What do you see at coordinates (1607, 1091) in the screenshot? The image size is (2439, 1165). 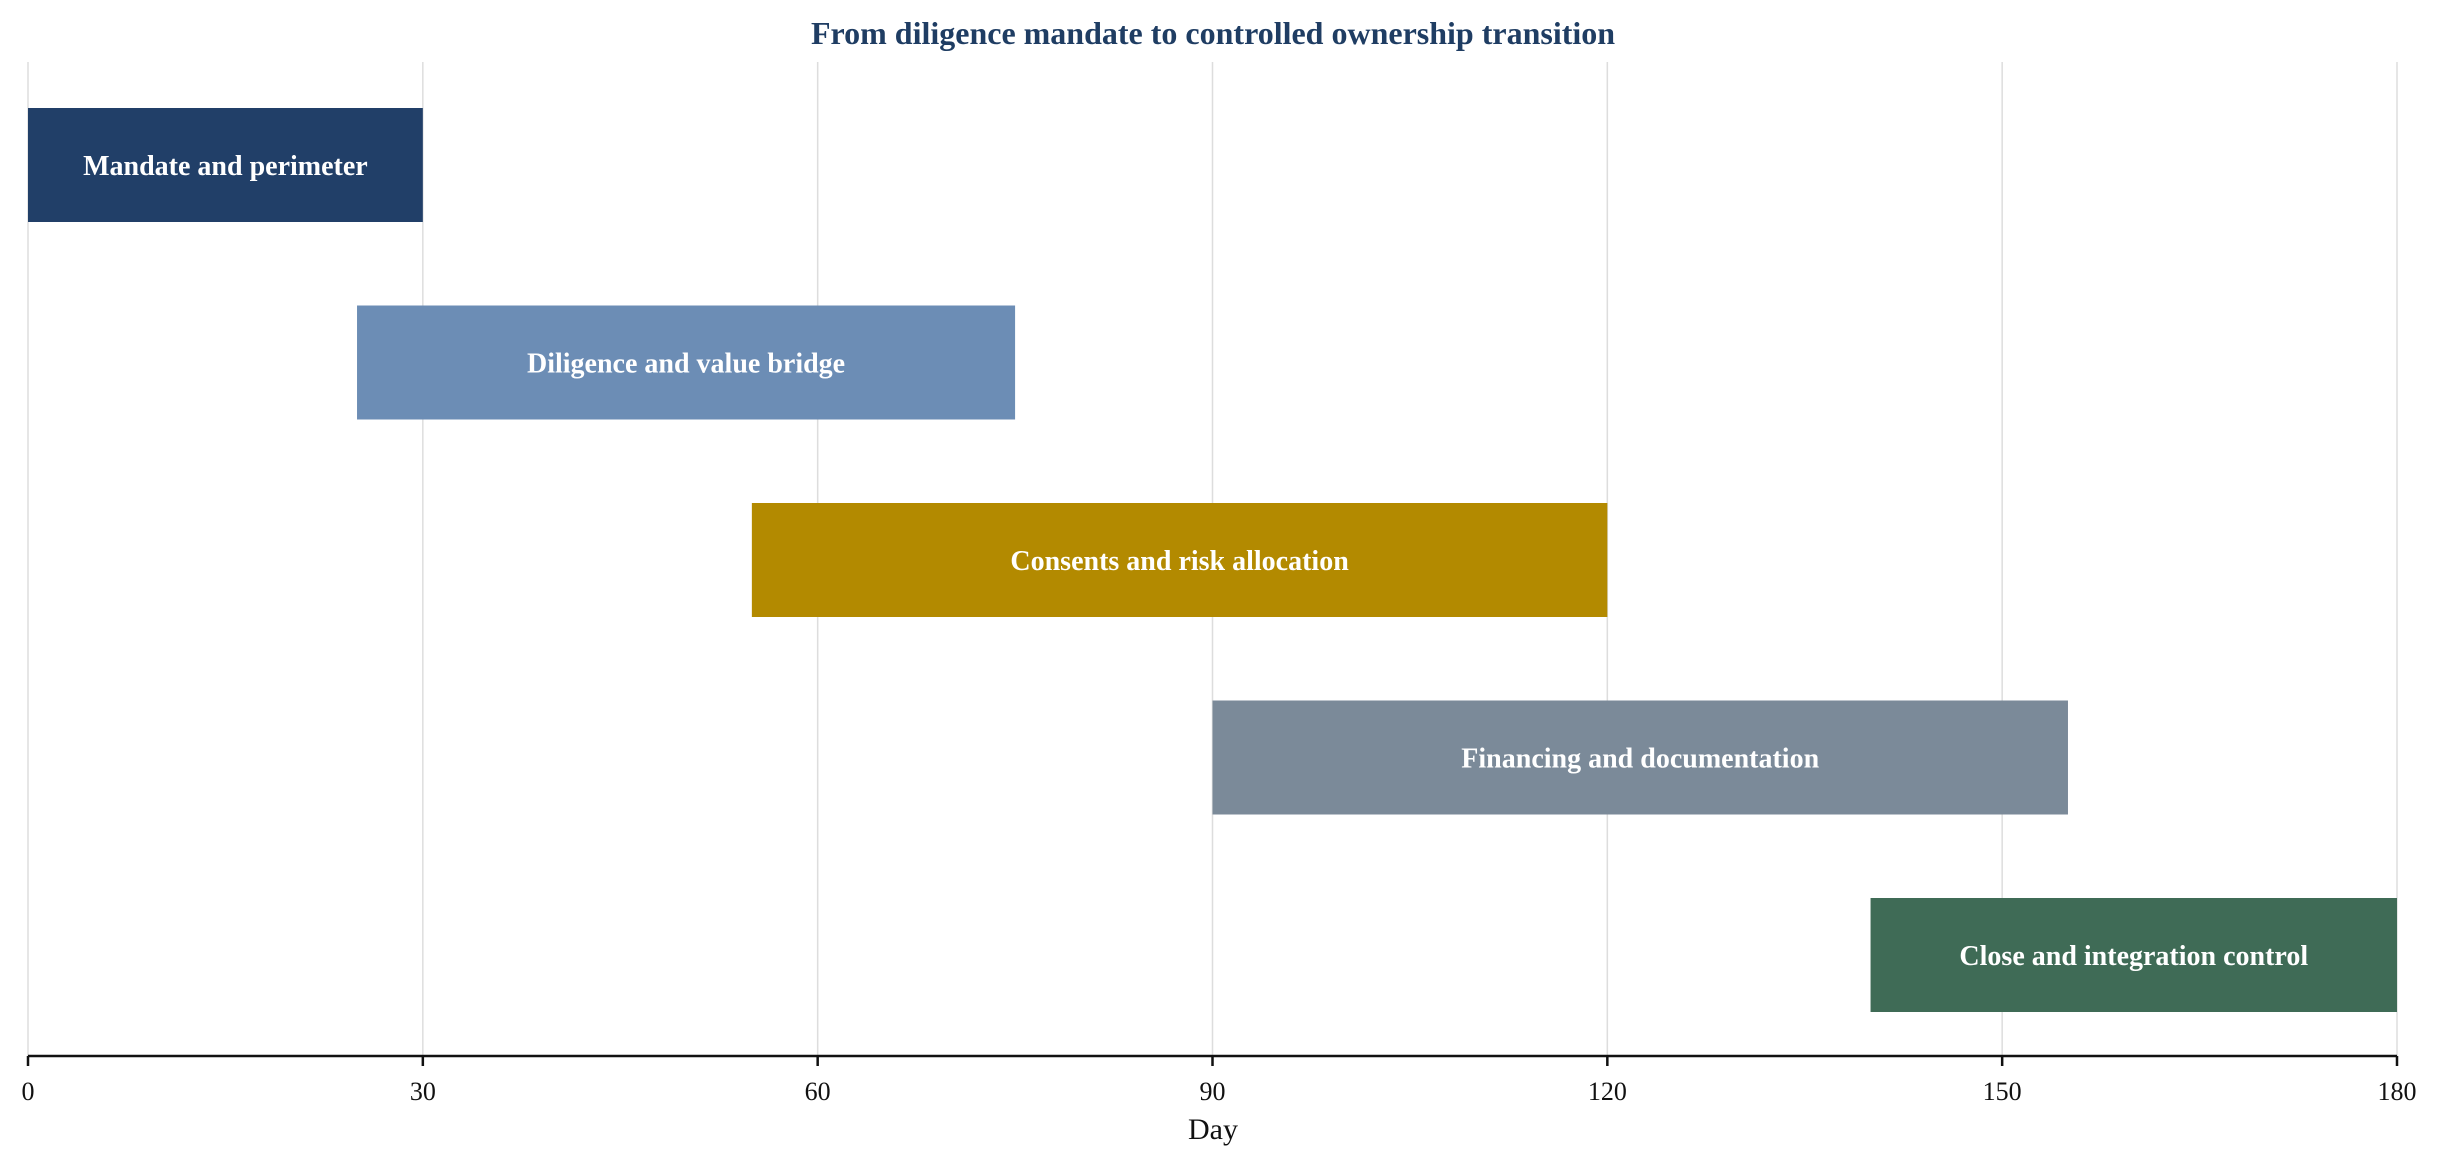 I see `x-tick-label: 120` at bounding box center [1607, 1091].